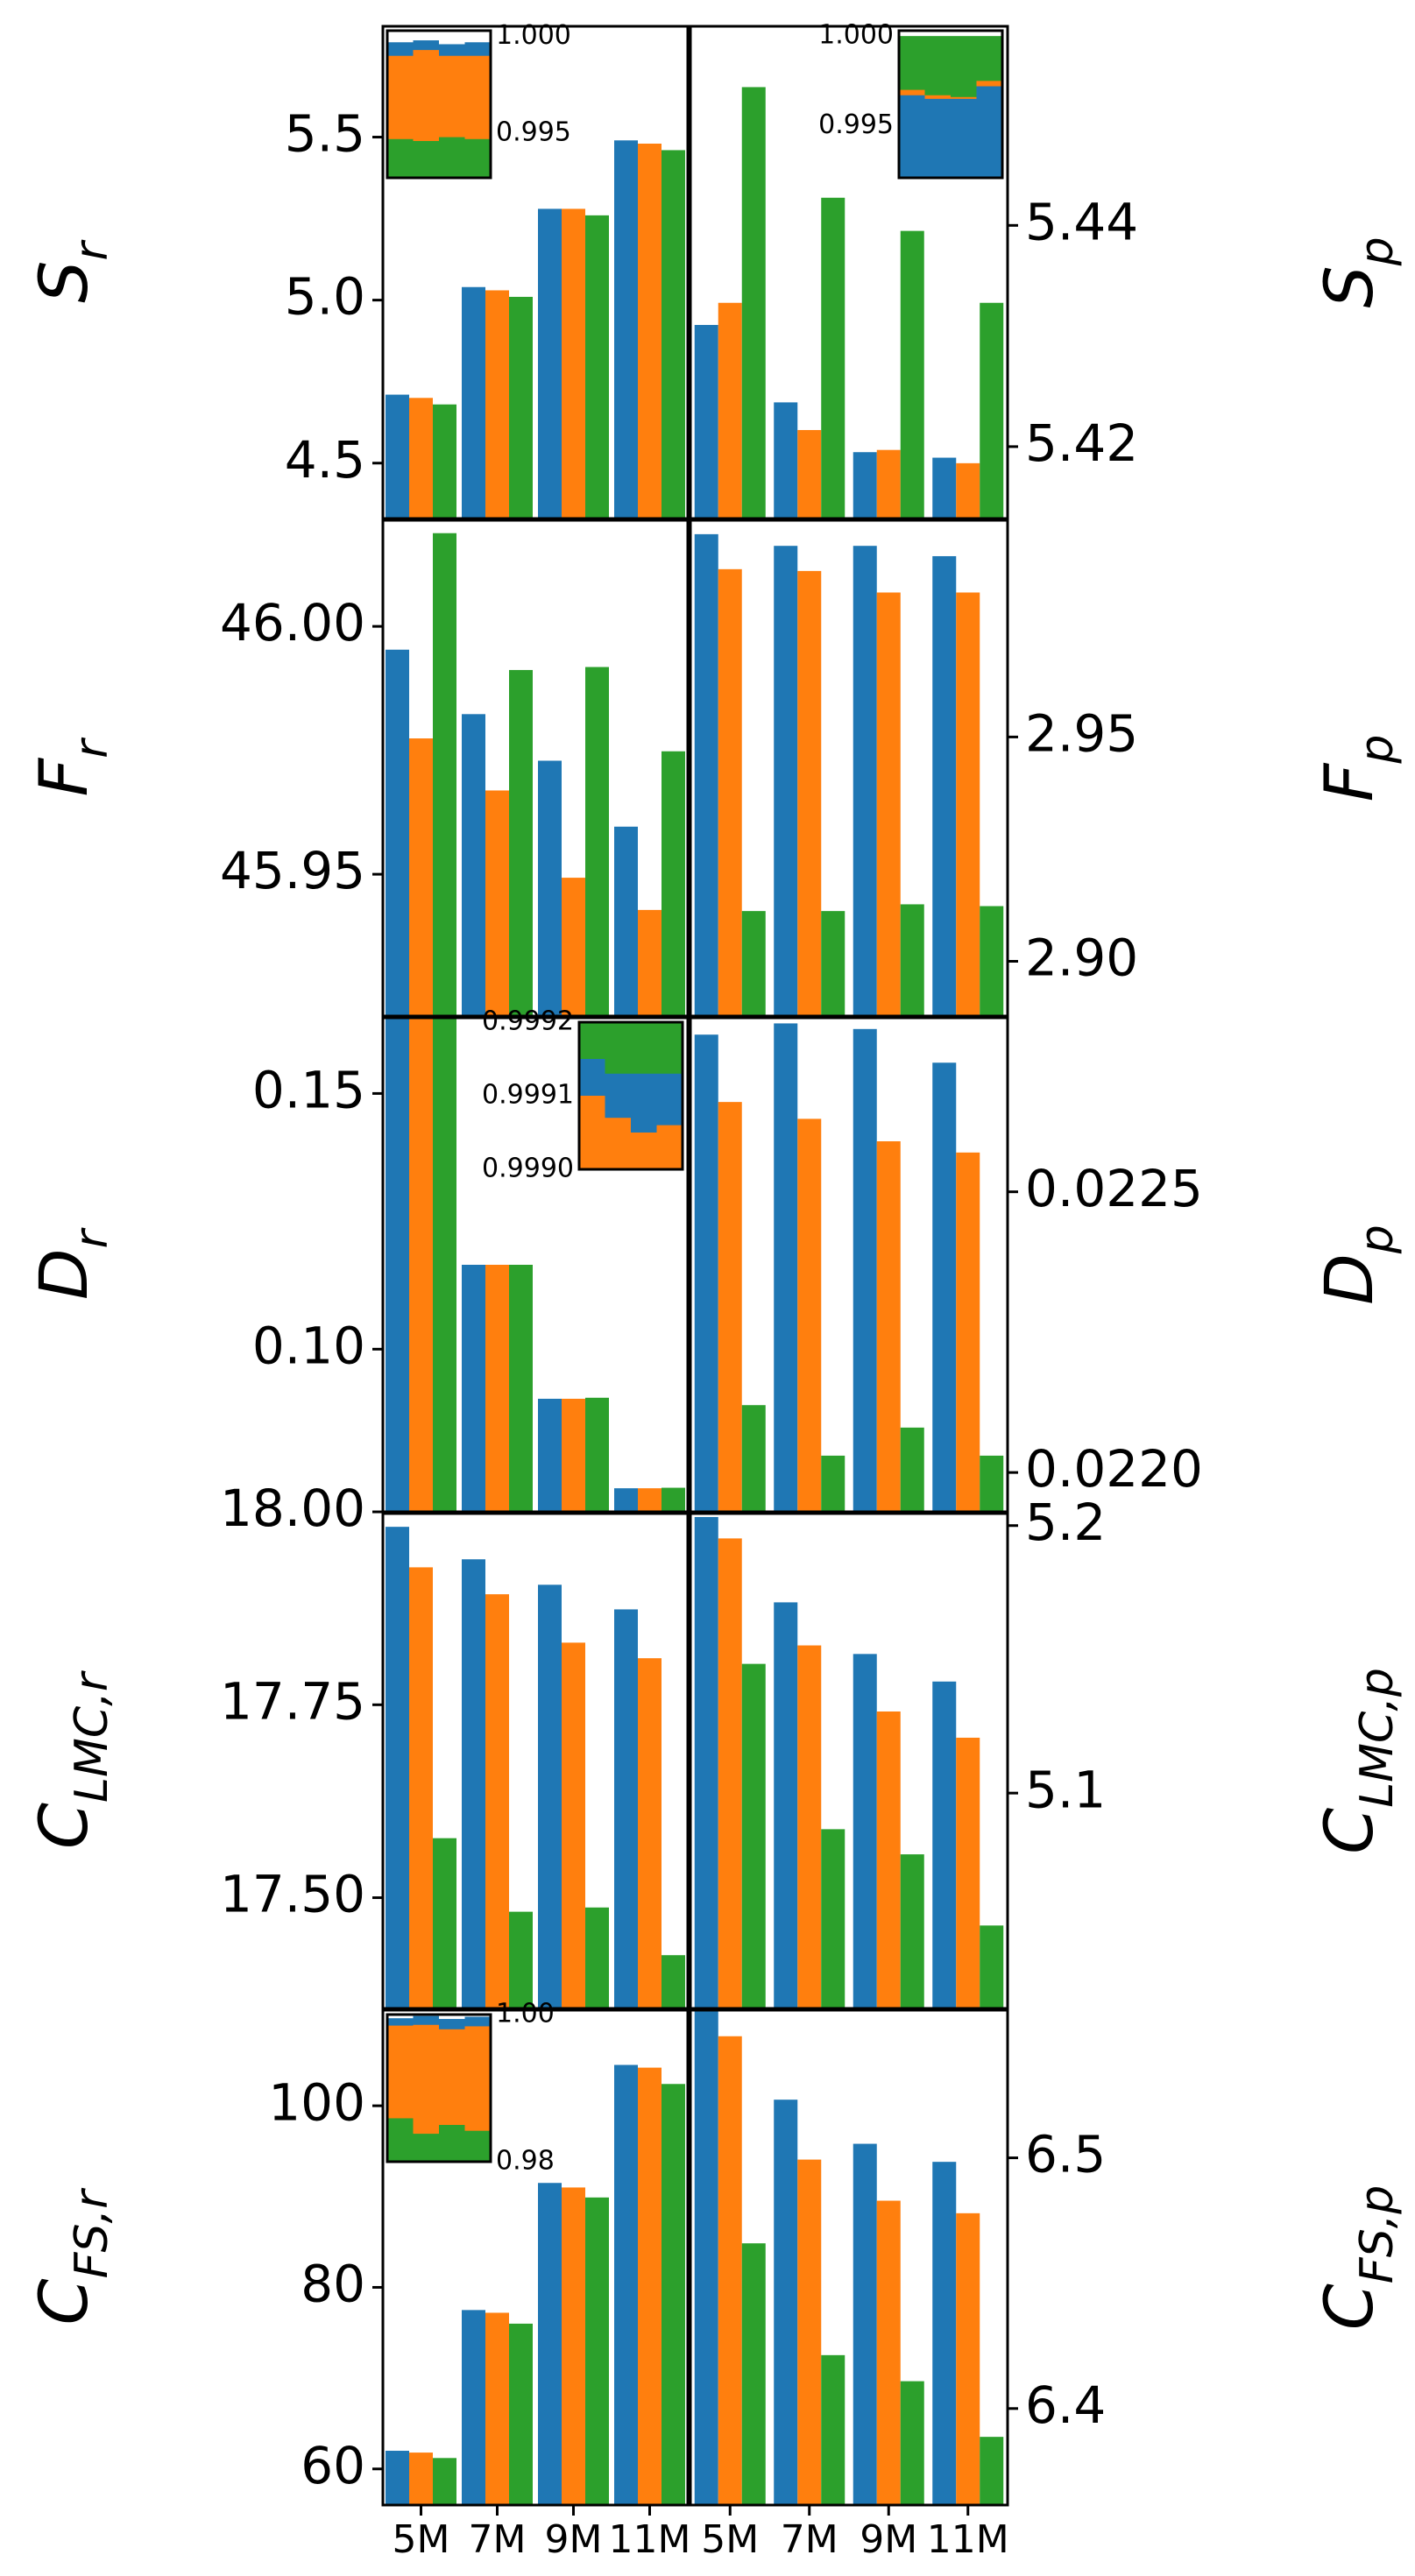 The height and width of the screenshot is (2576, 1415). Describe the element at coordinates (809, 1826) in the screenshot. I see `bar-CLMCp-7M-orange` at that location.